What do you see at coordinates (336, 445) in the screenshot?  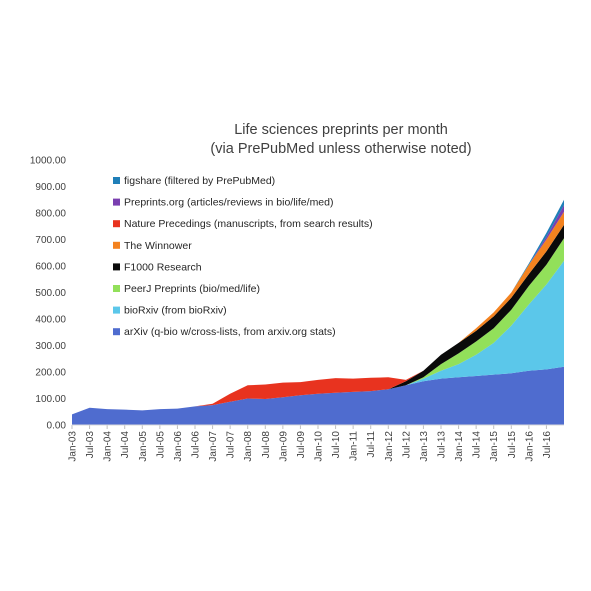 I see `x-tick-label: Jul-10` at bounding box center [336, 445].